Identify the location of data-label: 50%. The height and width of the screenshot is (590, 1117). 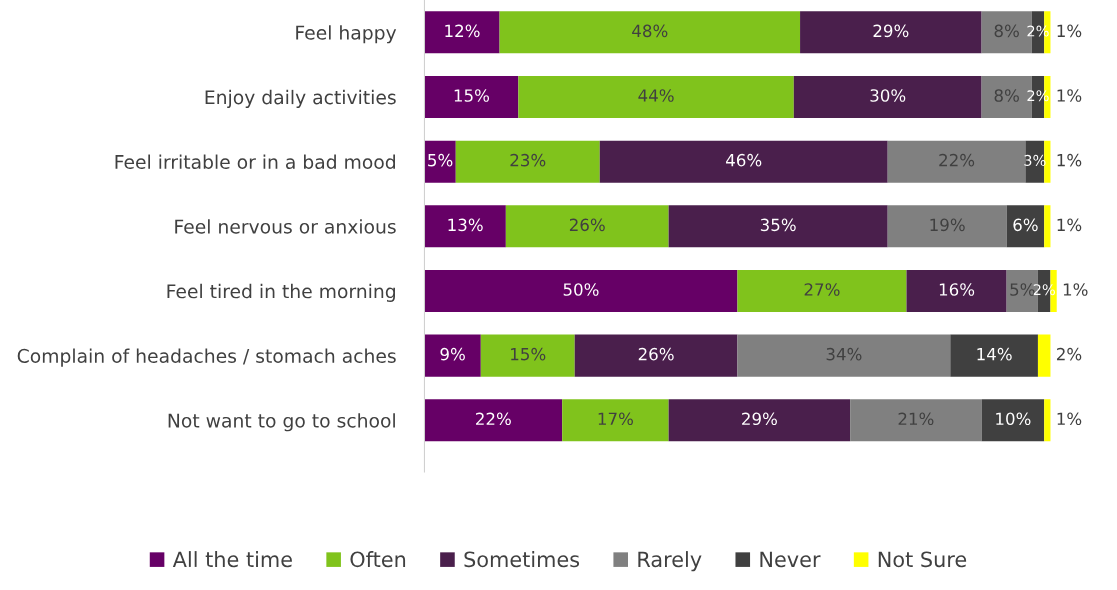
(581, 289).